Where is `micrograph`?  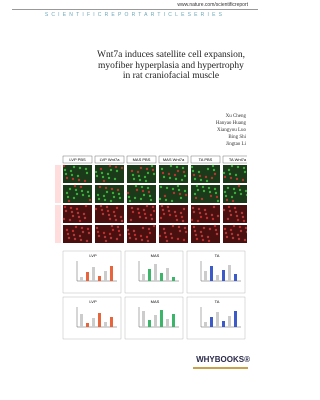 micrograph is located at coordinates (173, 174).